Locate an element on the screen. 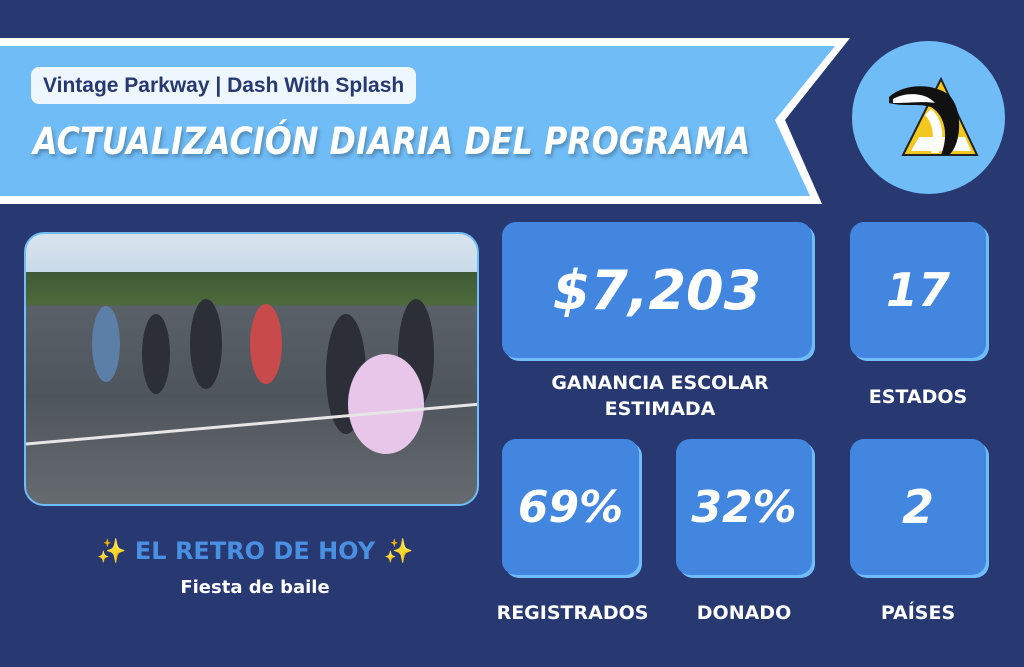  retro-activity: Fiesta de baile is located at coordinates (255, 587).